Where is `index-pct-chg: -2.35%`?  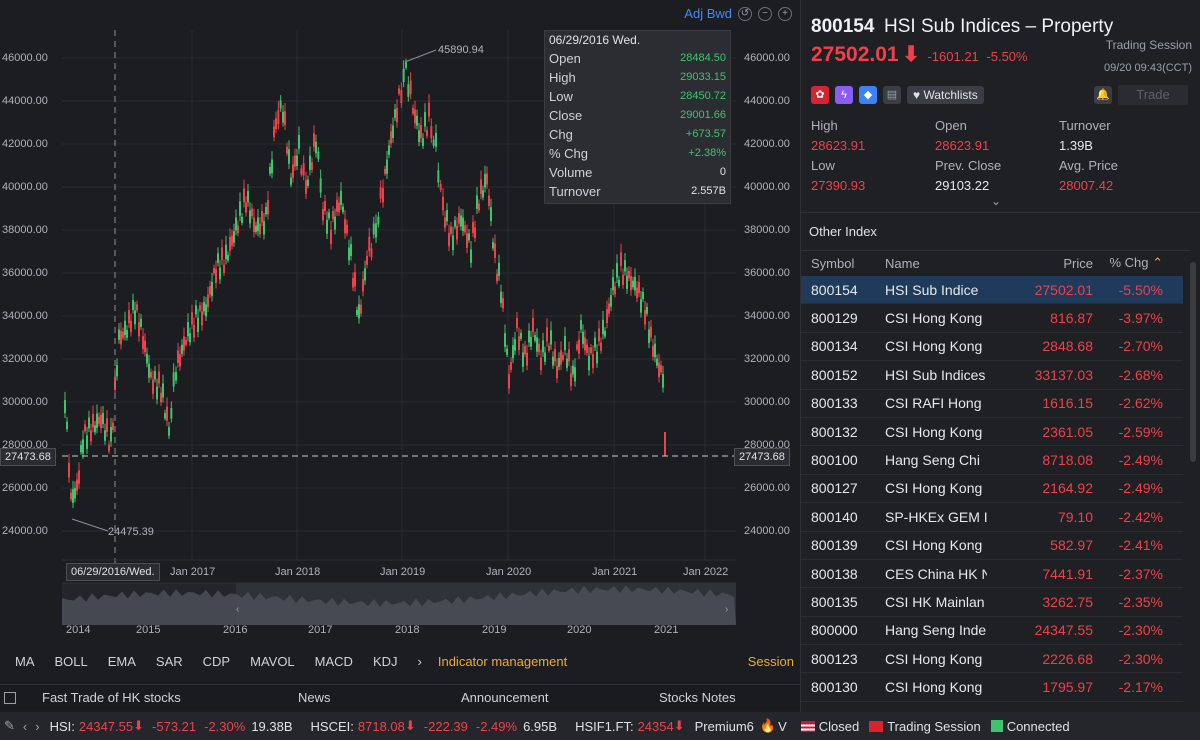
index-pct-chg: -2.35% is located at coordinates (1140, 601).